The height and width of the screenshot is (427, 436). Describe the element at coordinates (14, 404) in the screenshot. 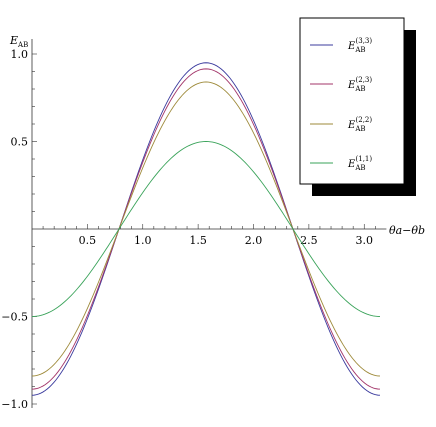

I see `y-tick-label: −1.0` at that location.